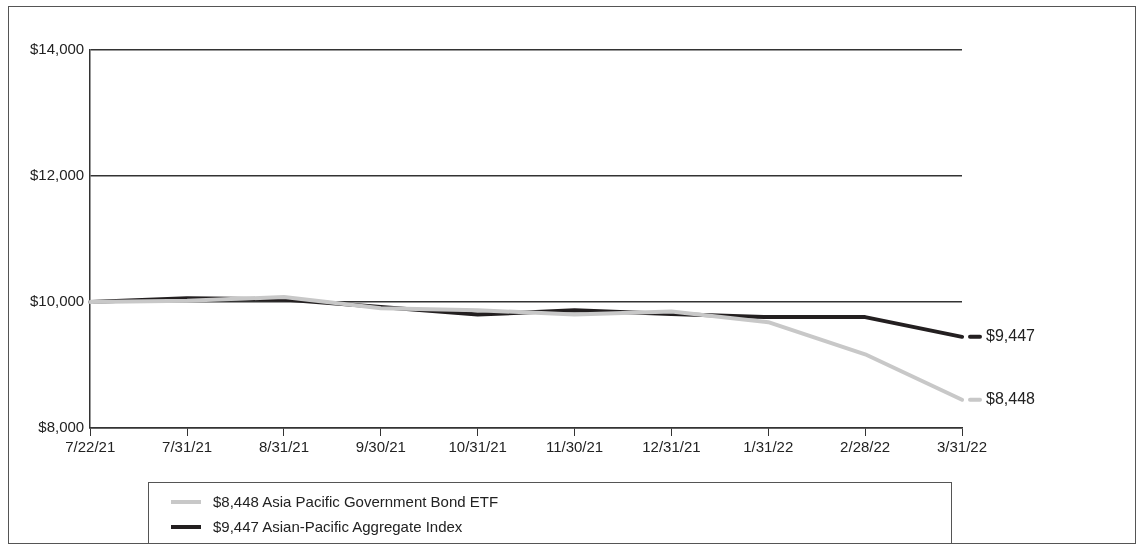 The width and height of the screenshot is (1146, 546). I want to click on legend-label: $8,448 Asia Pacific Government Bond ETF, so click(356, 501).